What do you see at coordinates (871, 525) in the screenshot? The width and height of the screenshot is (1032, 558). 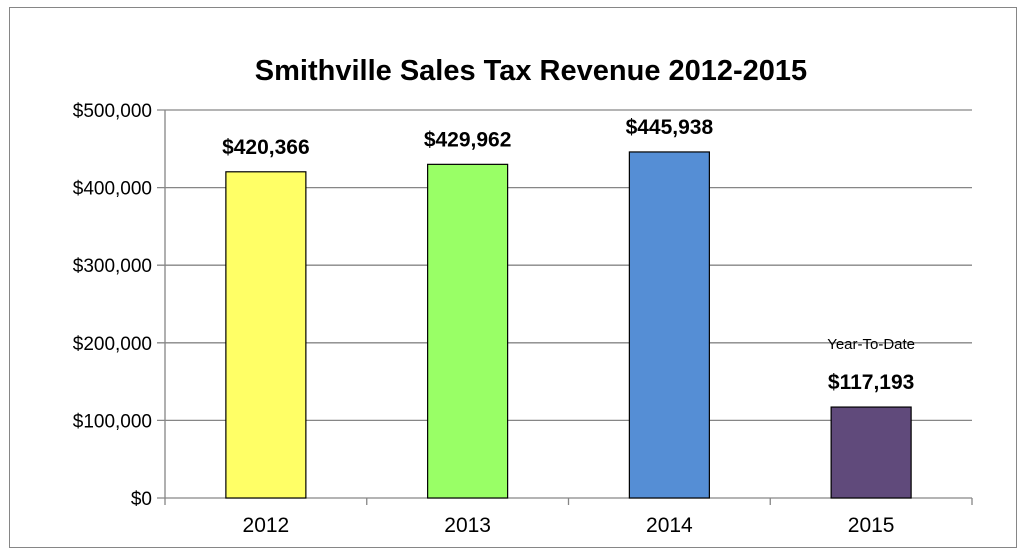 I see `x-tick-label: 2015` at bounding box center [871, 525].